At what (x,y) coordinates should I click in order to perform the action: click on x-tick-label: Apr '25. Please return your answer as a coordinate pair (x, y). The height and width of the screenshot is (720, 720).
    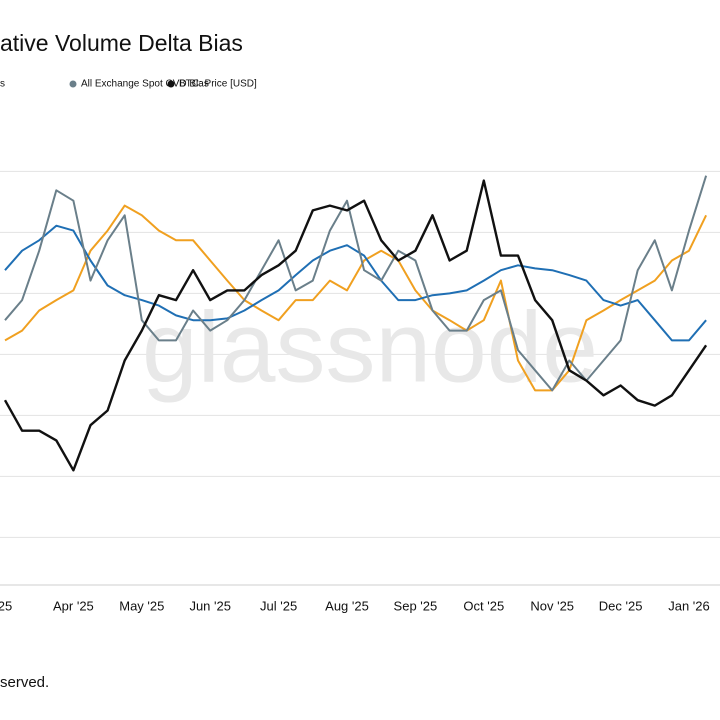
    Looking at the image, I should click on (73, 605).